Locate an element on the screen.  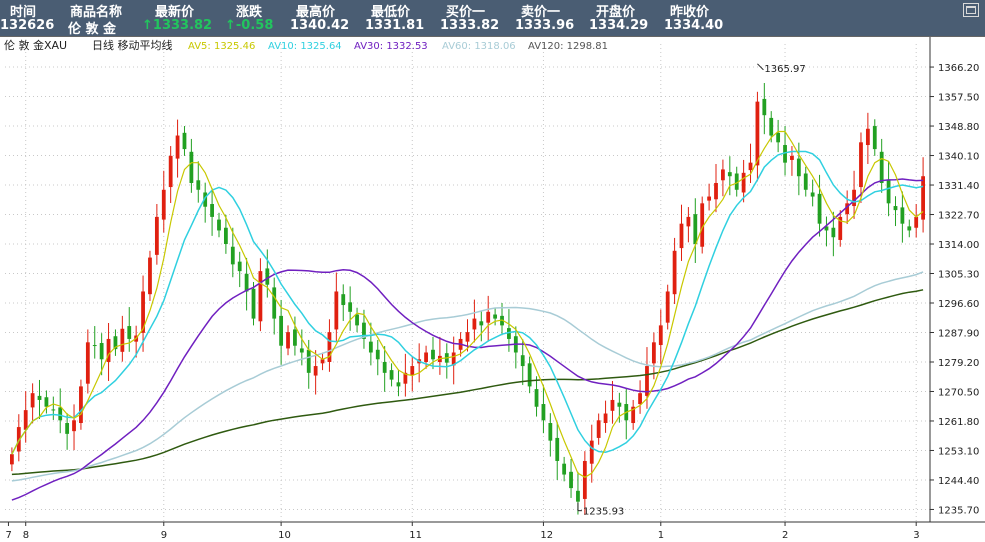
high-label: 1365.97 is located at coordinates (784, 69).